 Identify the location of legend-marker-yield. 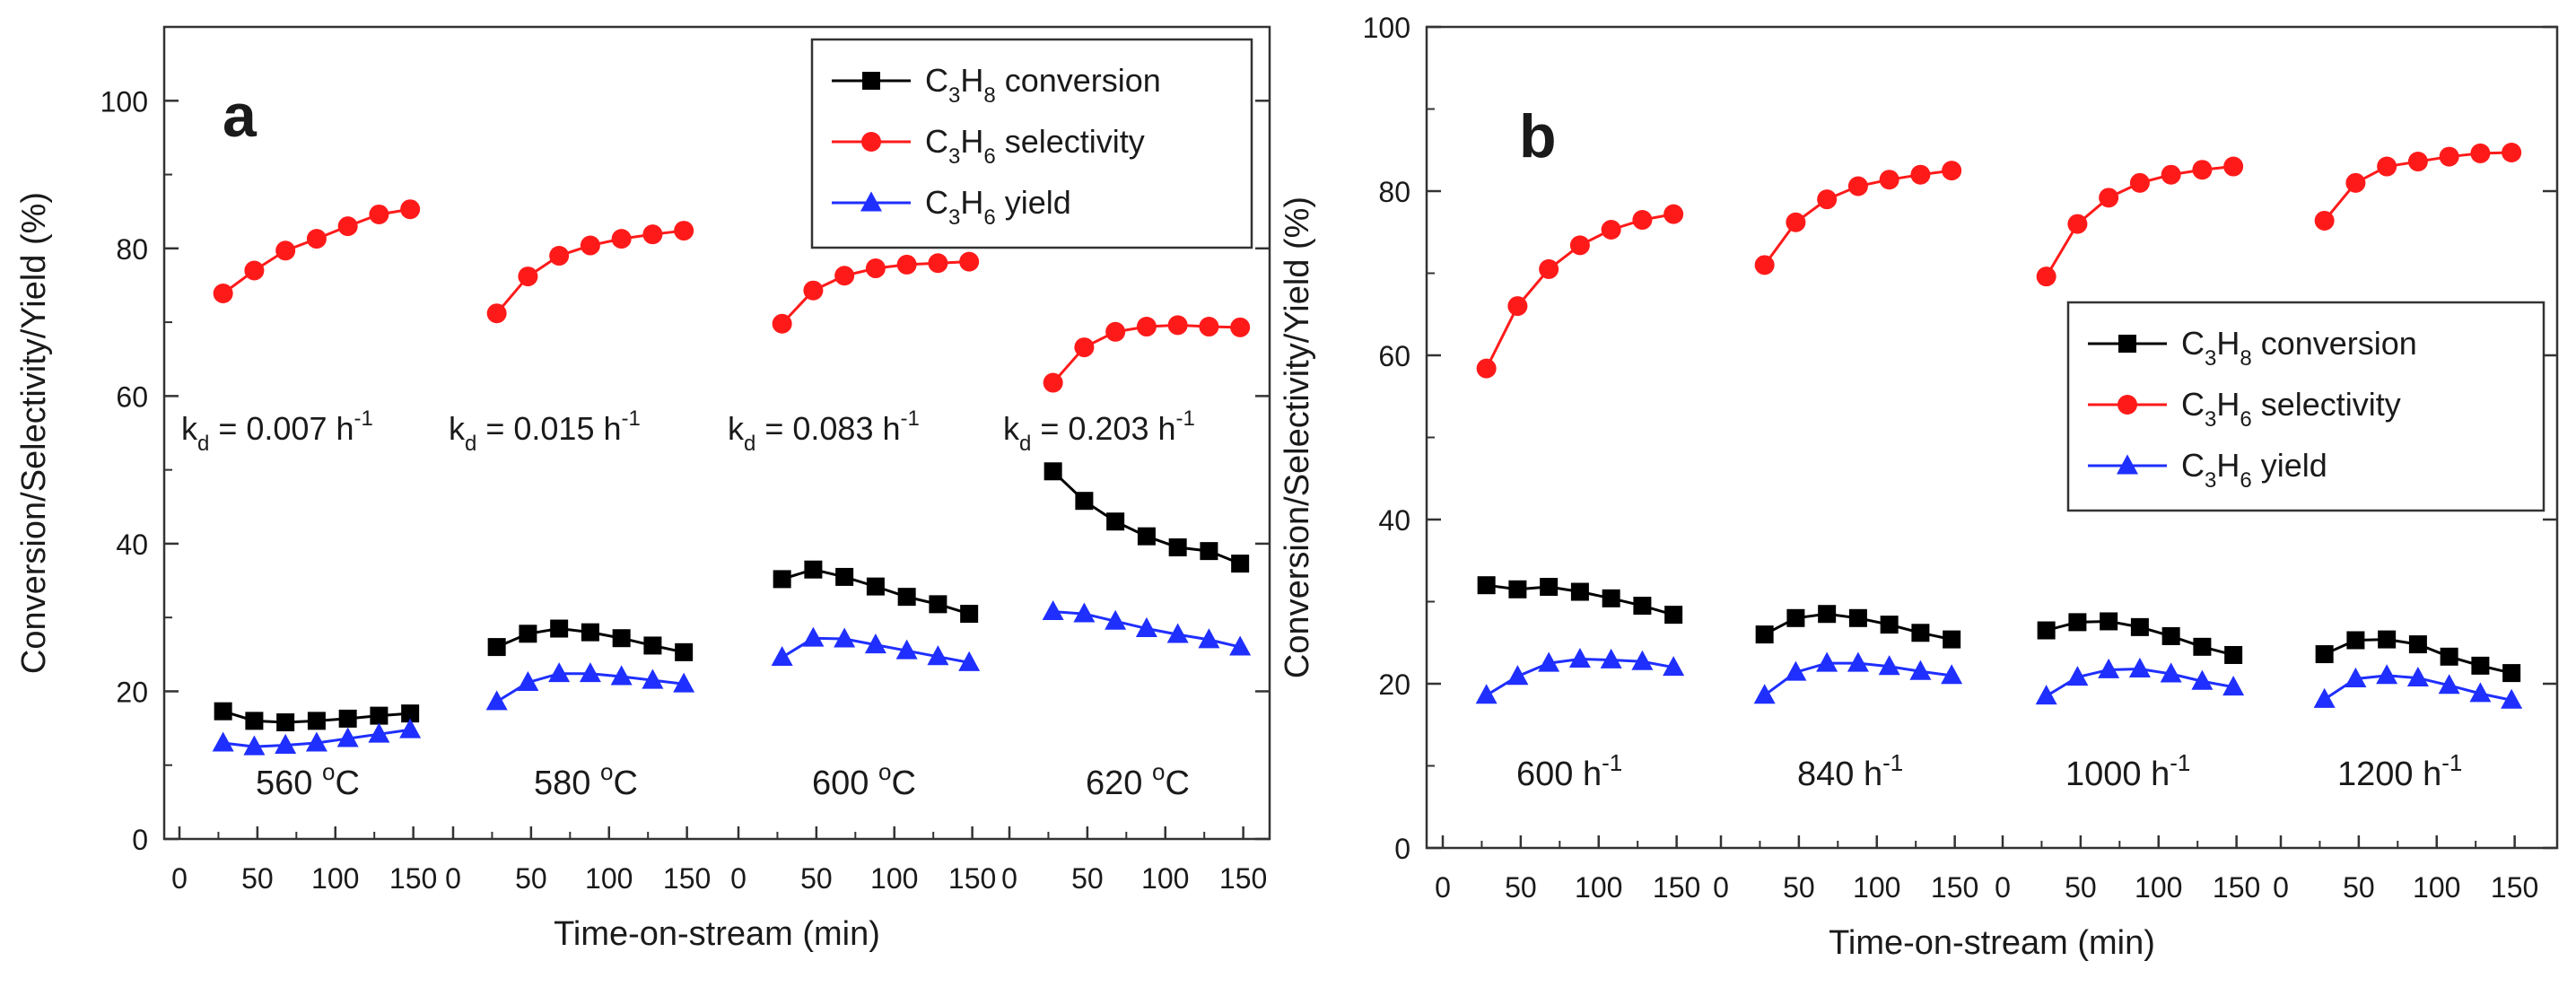
(2128, 465).